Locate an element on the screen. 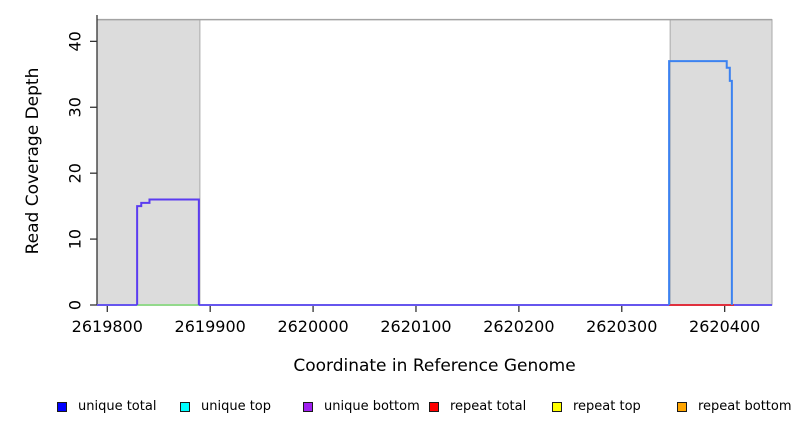 This screenshot has width=792, height=432. y-tick-label: 30 is located at coordinates (75, 107).